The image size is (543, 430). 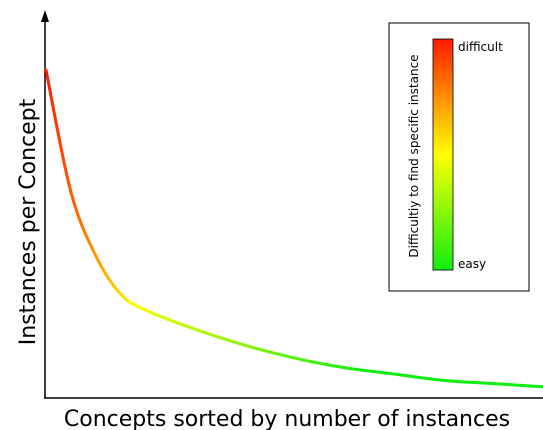 What do you see at coordinates (28, 221) in the screenshot?
I see `y-axis-title: Instances per Concept` at bounding box center [28, 221].